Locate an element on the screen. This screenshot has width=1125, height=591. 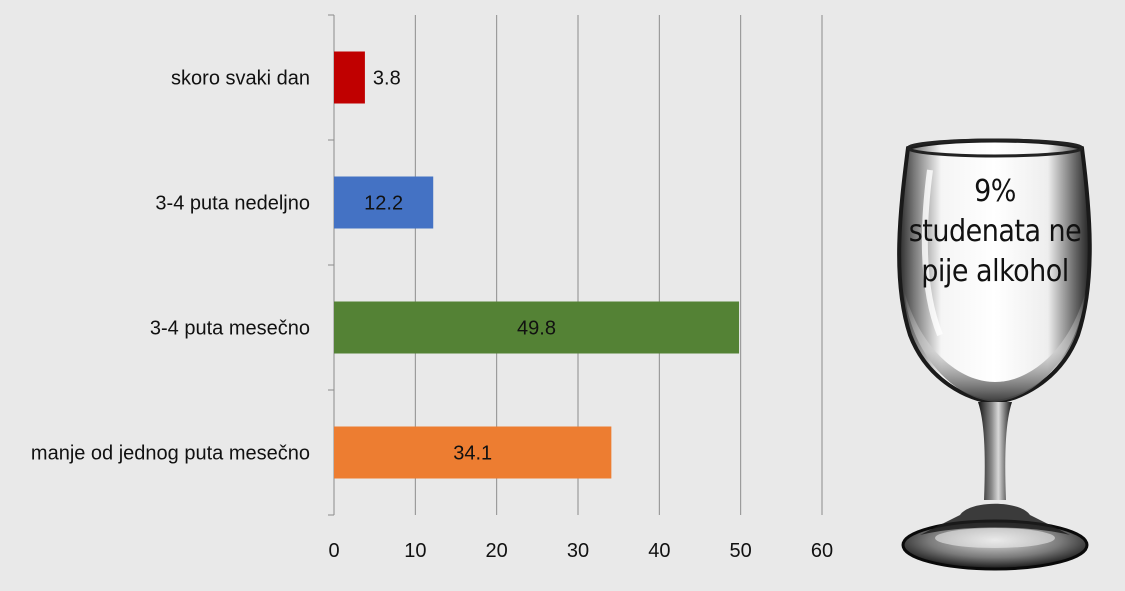
wine-glass-icon is located at coordinates (994, 354).